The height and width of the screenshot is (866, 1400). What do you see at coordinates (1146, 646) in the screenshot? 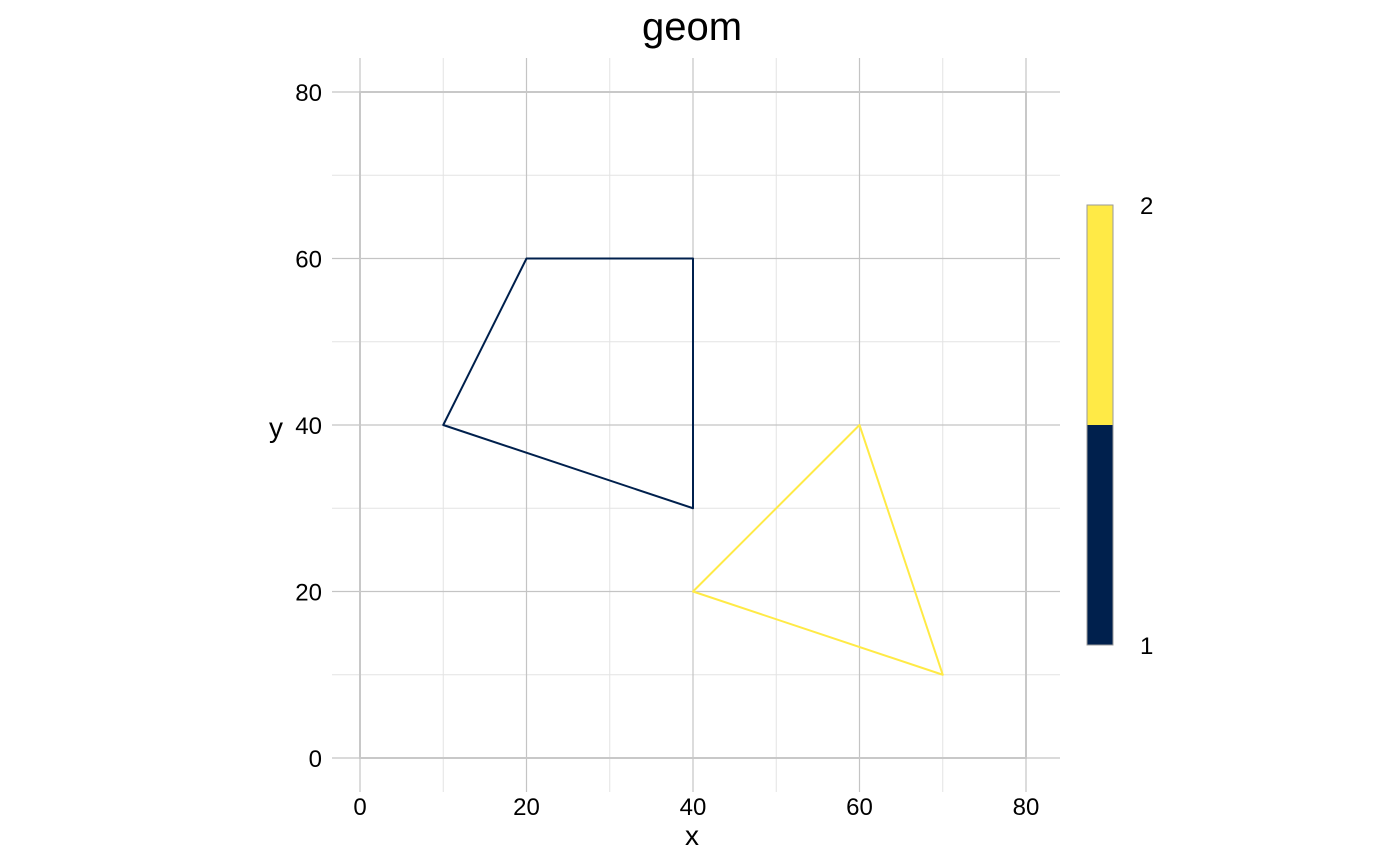
I see `legend-label: 1` at bounding box center [1146, 646].